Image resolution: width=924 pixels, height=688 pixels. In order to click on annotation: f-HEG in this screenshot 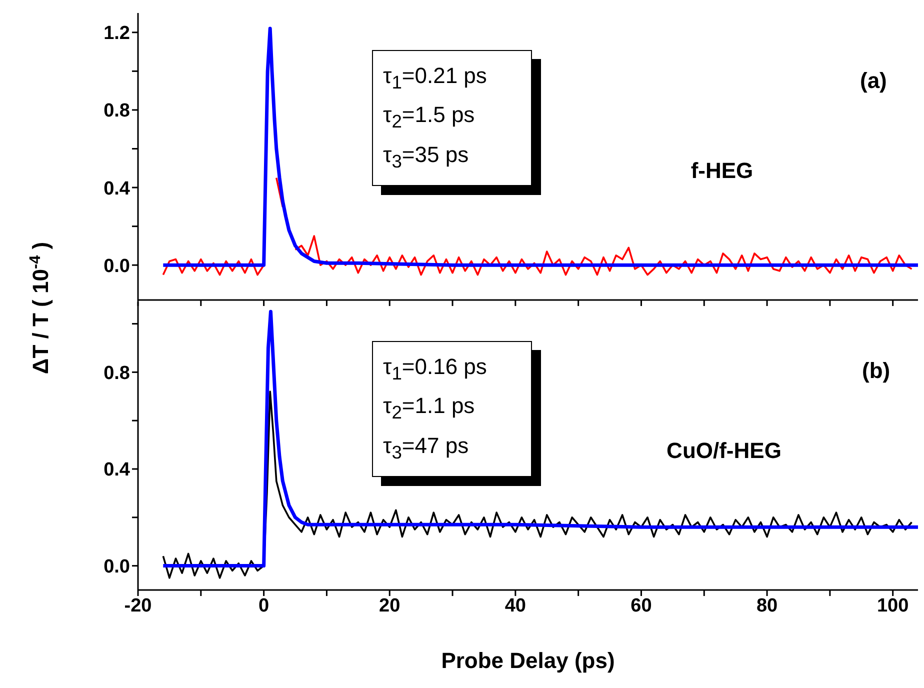, I will do `click(722, 171)`.